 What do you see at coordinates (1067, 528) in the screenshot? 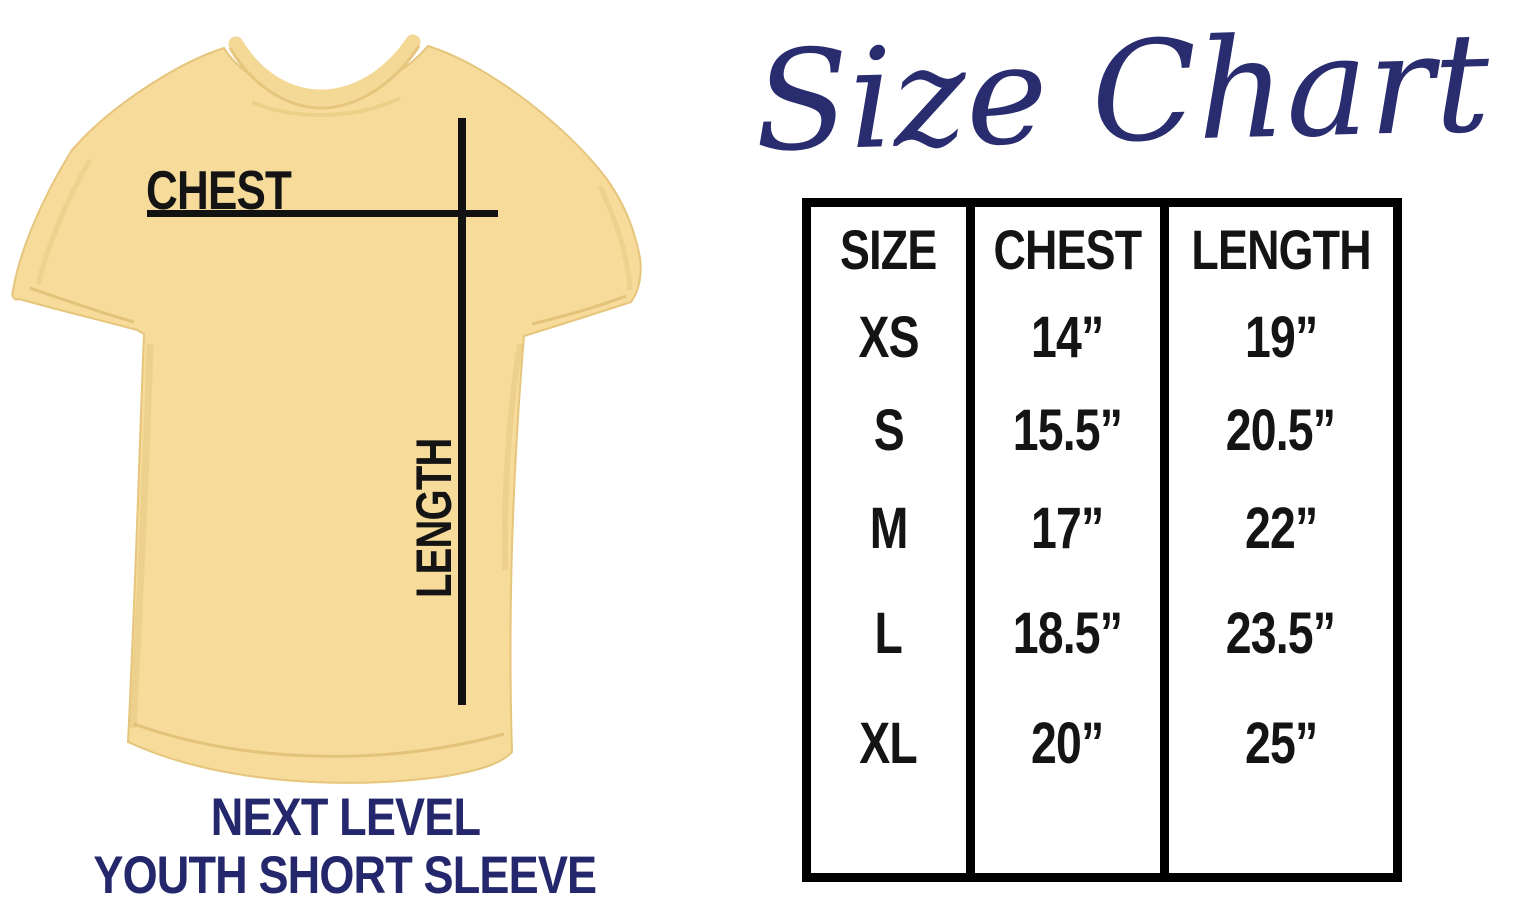
I see `cell-chest-m: 17”` at bounding box center [1067, 528].